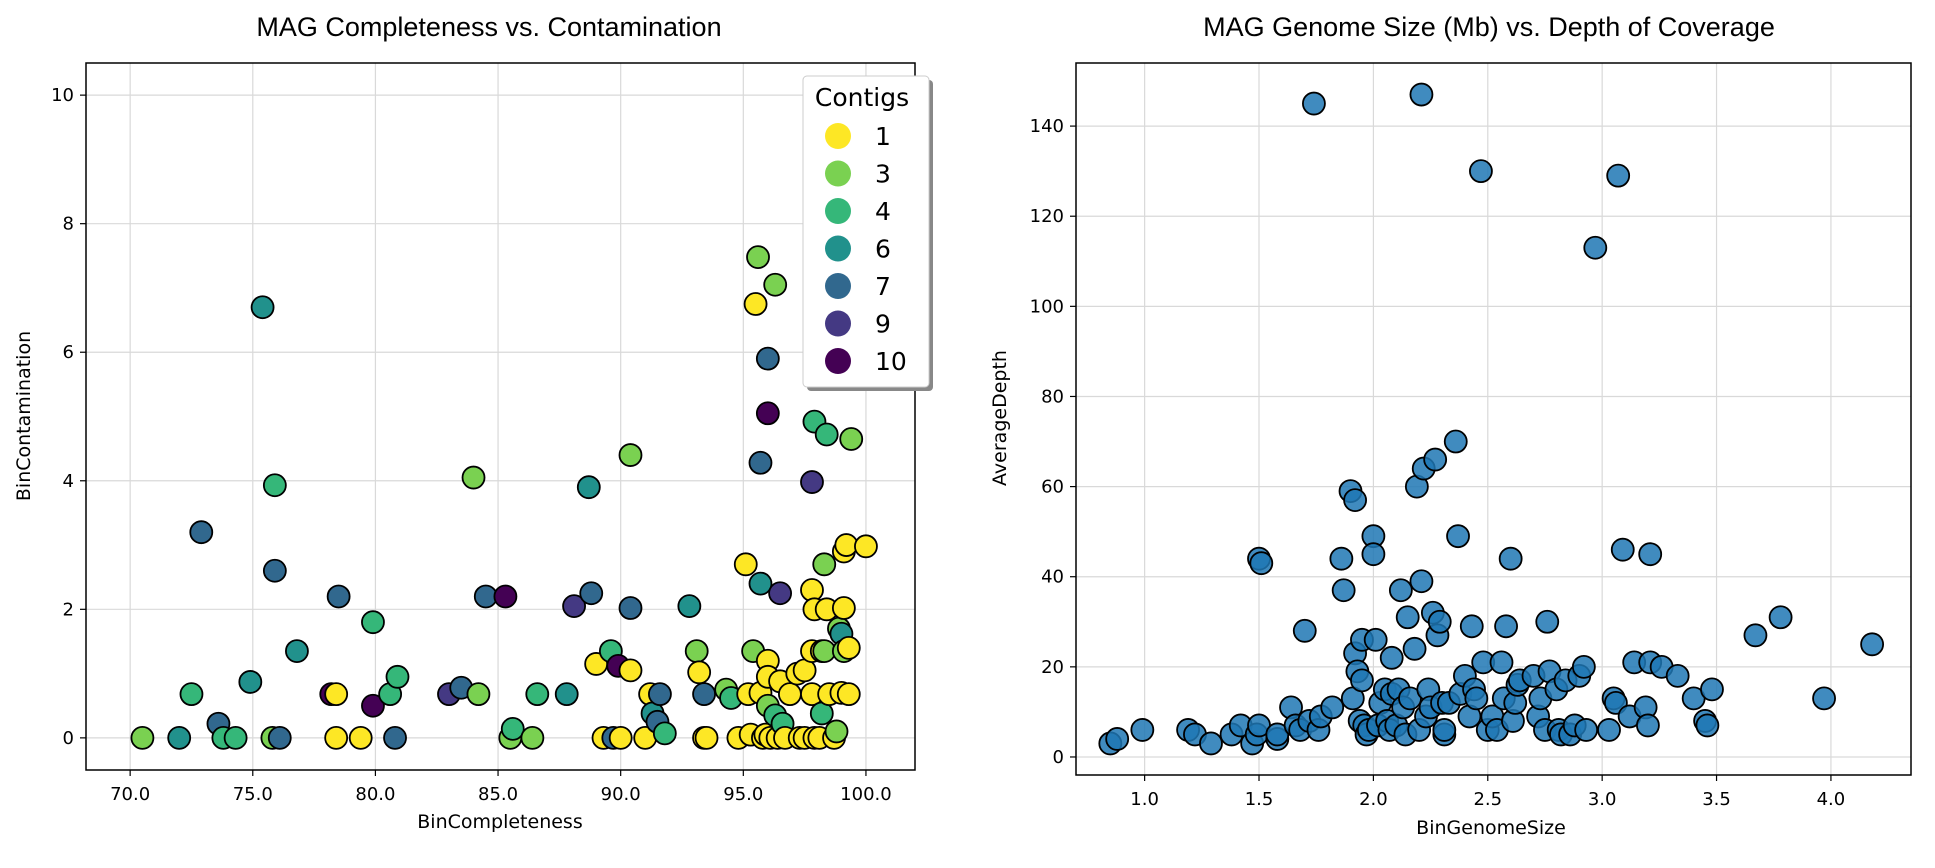 Image resolution: width=1935 pixels, height=868 pixels. What do you see at coordinates (130, 794) in the screenshot?
I see `left-x-tick-label: 70.0` at bounding box center [130, 794].